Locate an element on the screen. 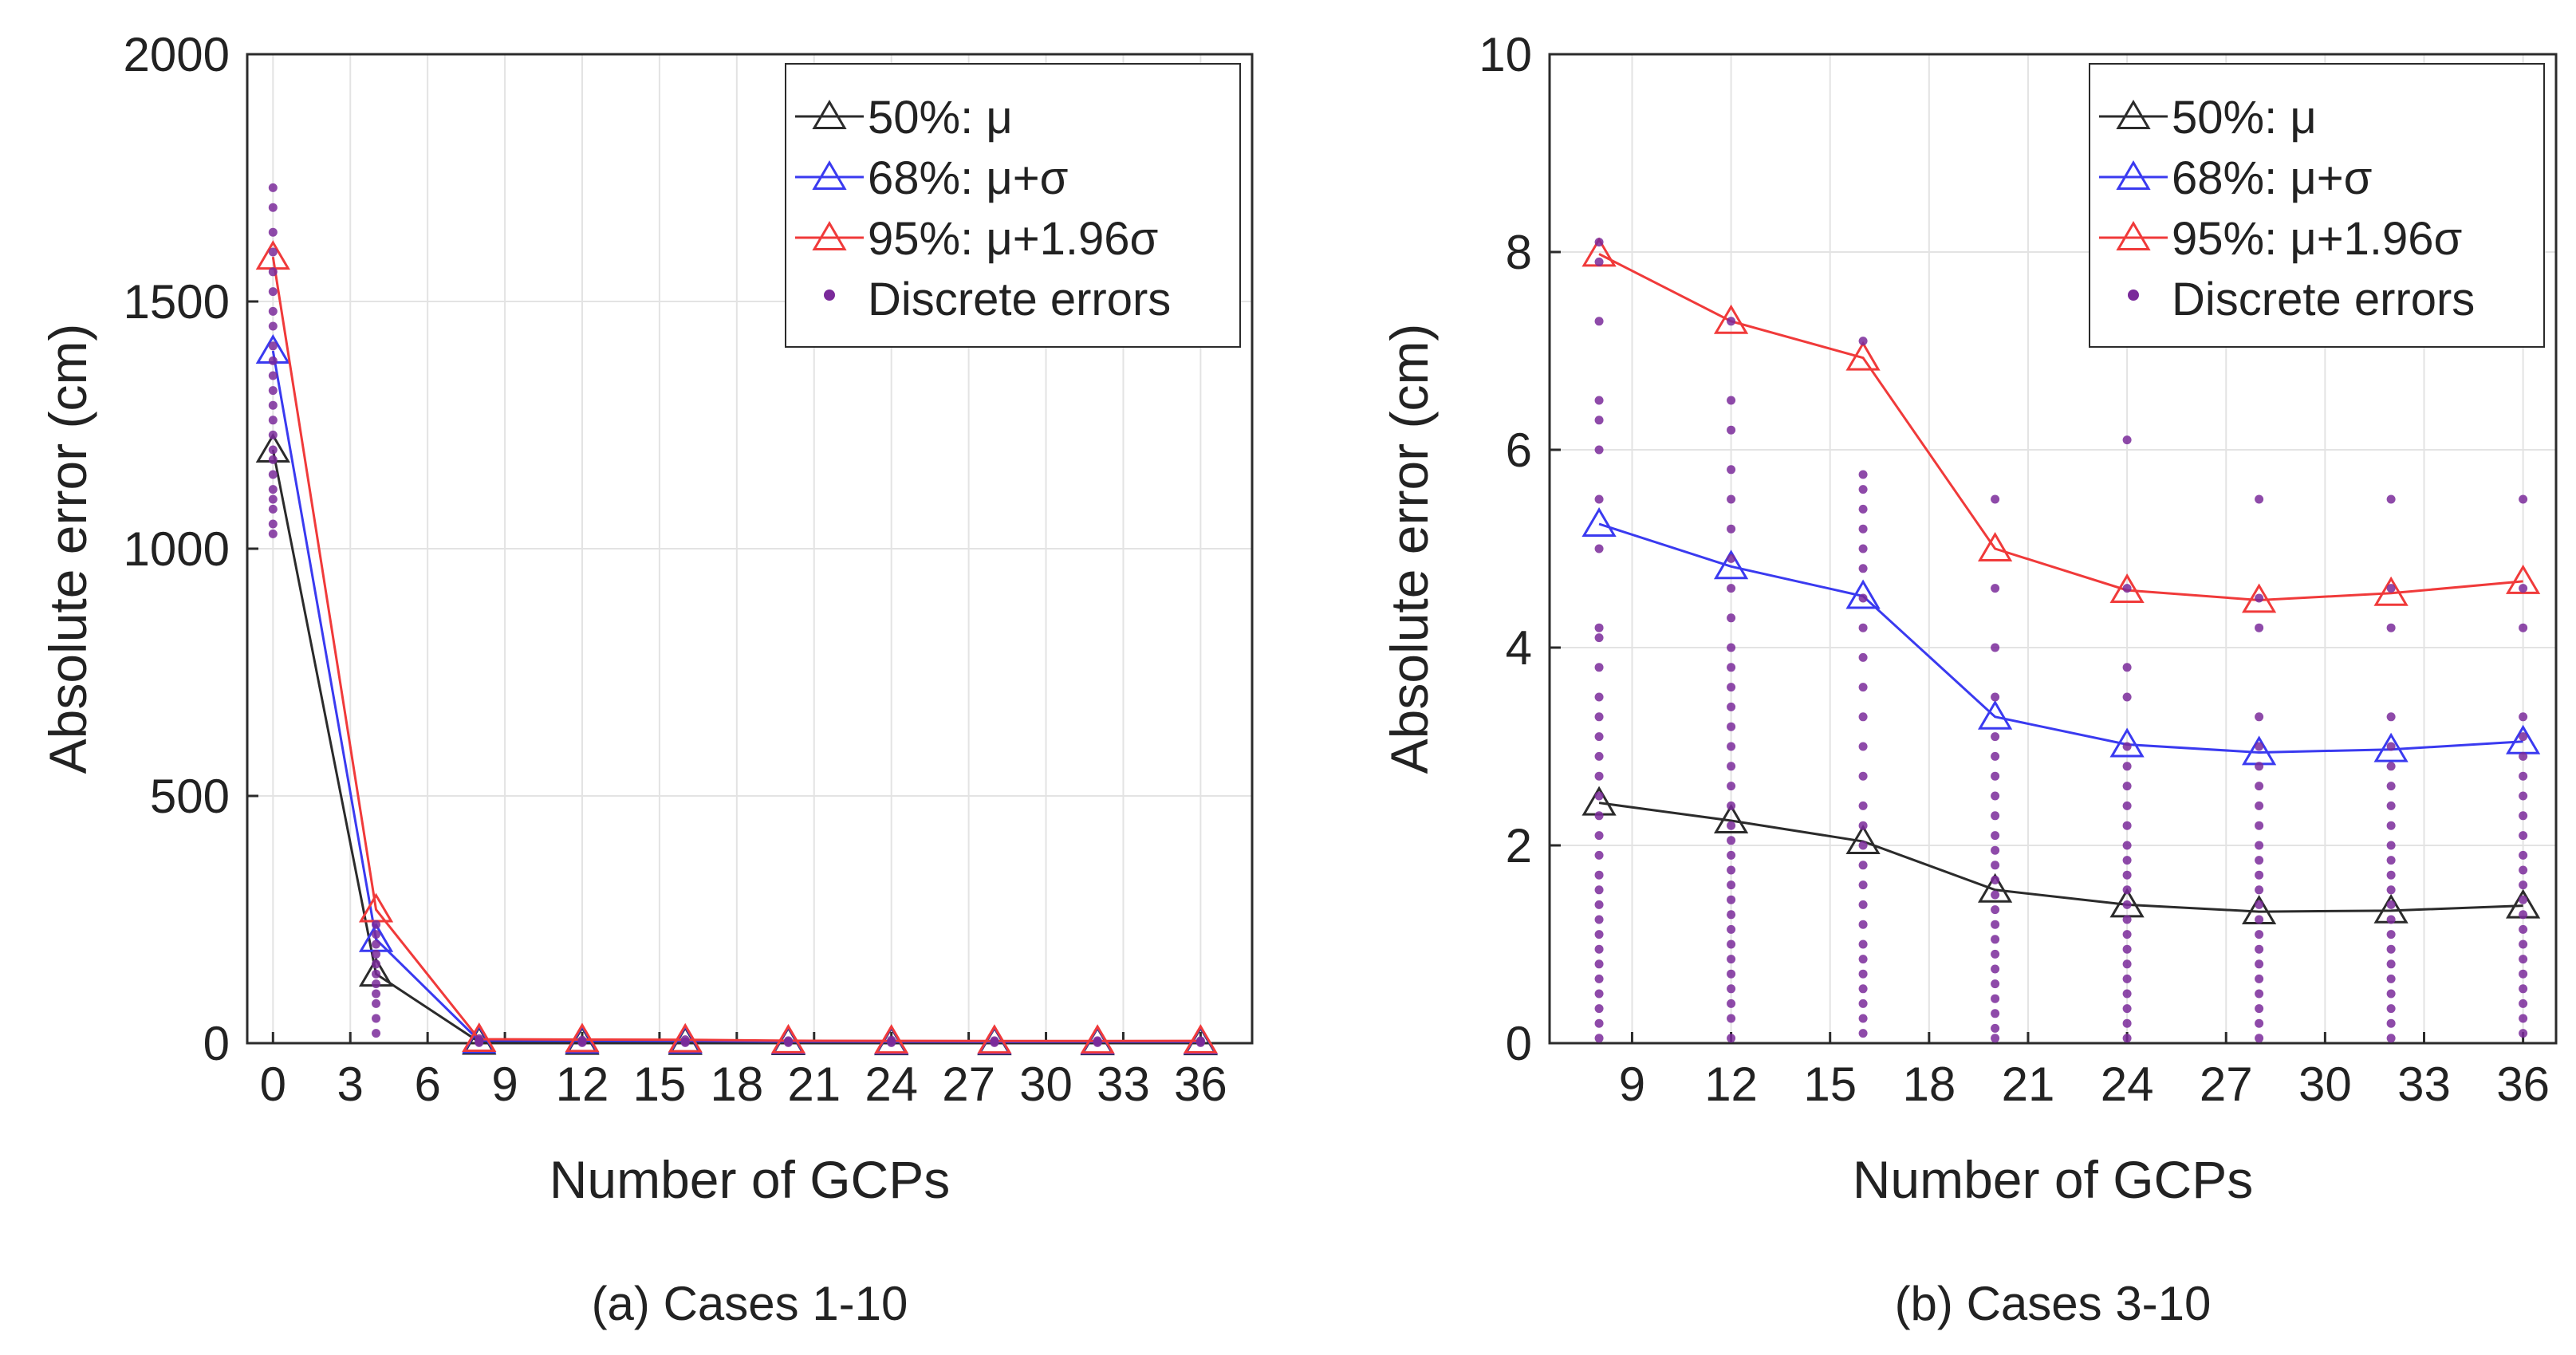  y-tick-label-b-3: 6 is located at coordinates (1519, 450).